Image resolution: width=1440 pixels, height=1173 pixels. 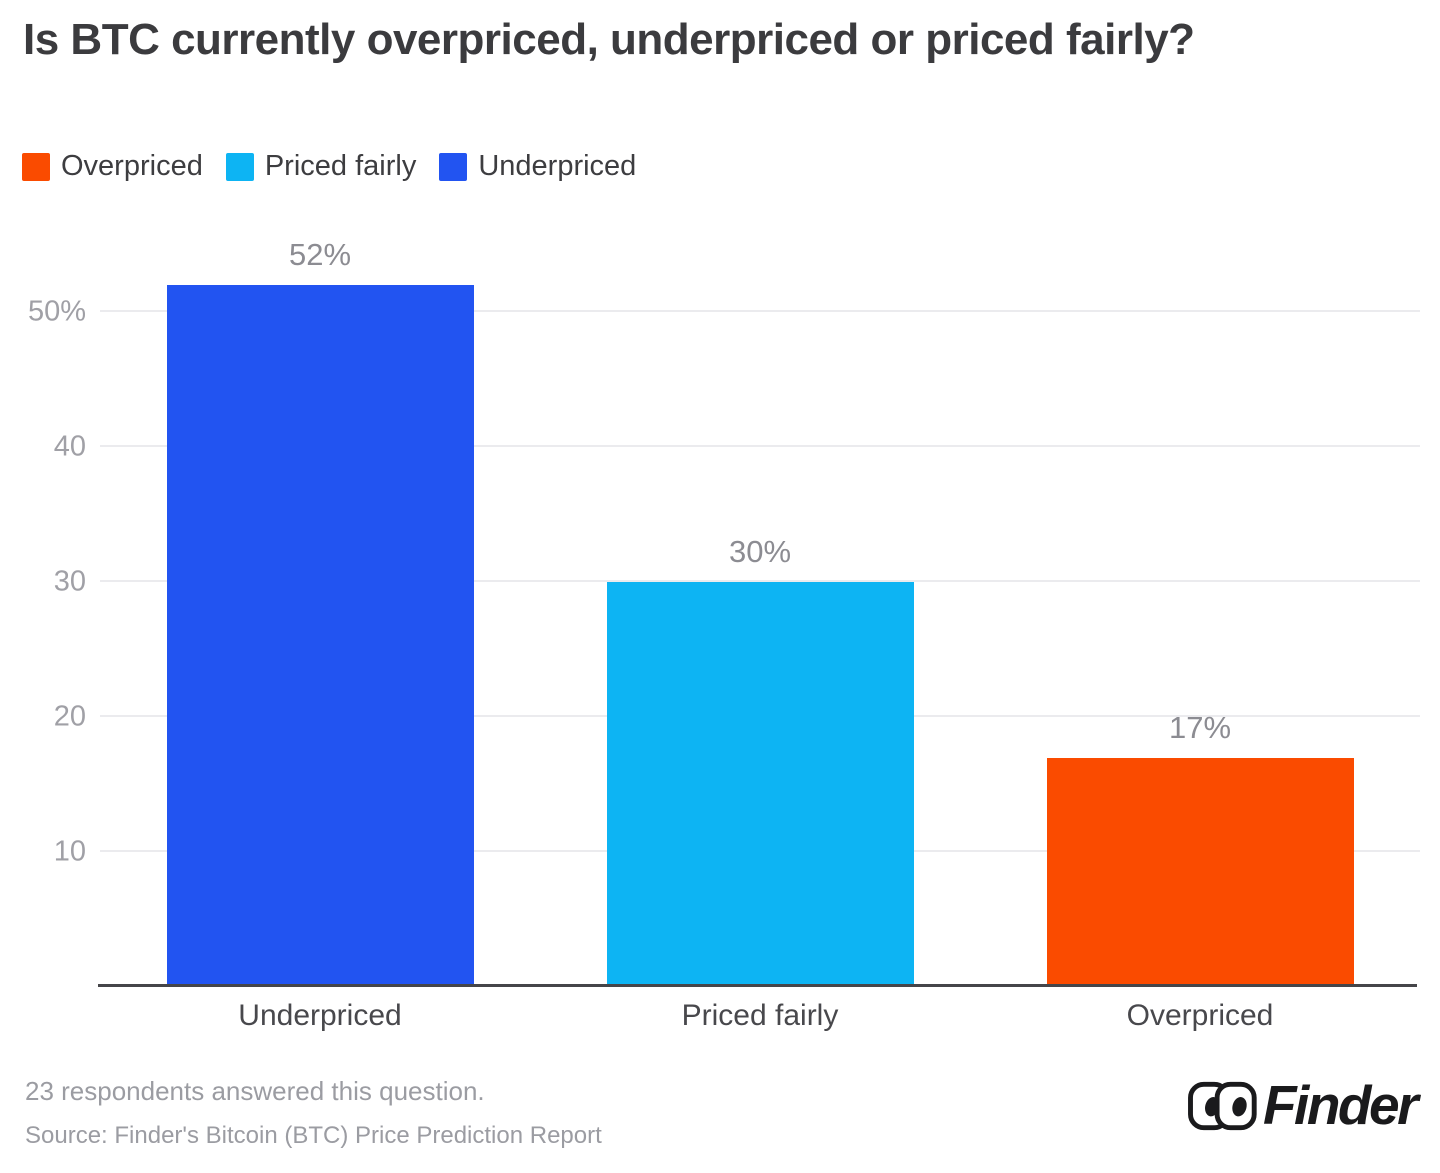 I want to click on bar-overpriced, so click(x=1200, y=872).